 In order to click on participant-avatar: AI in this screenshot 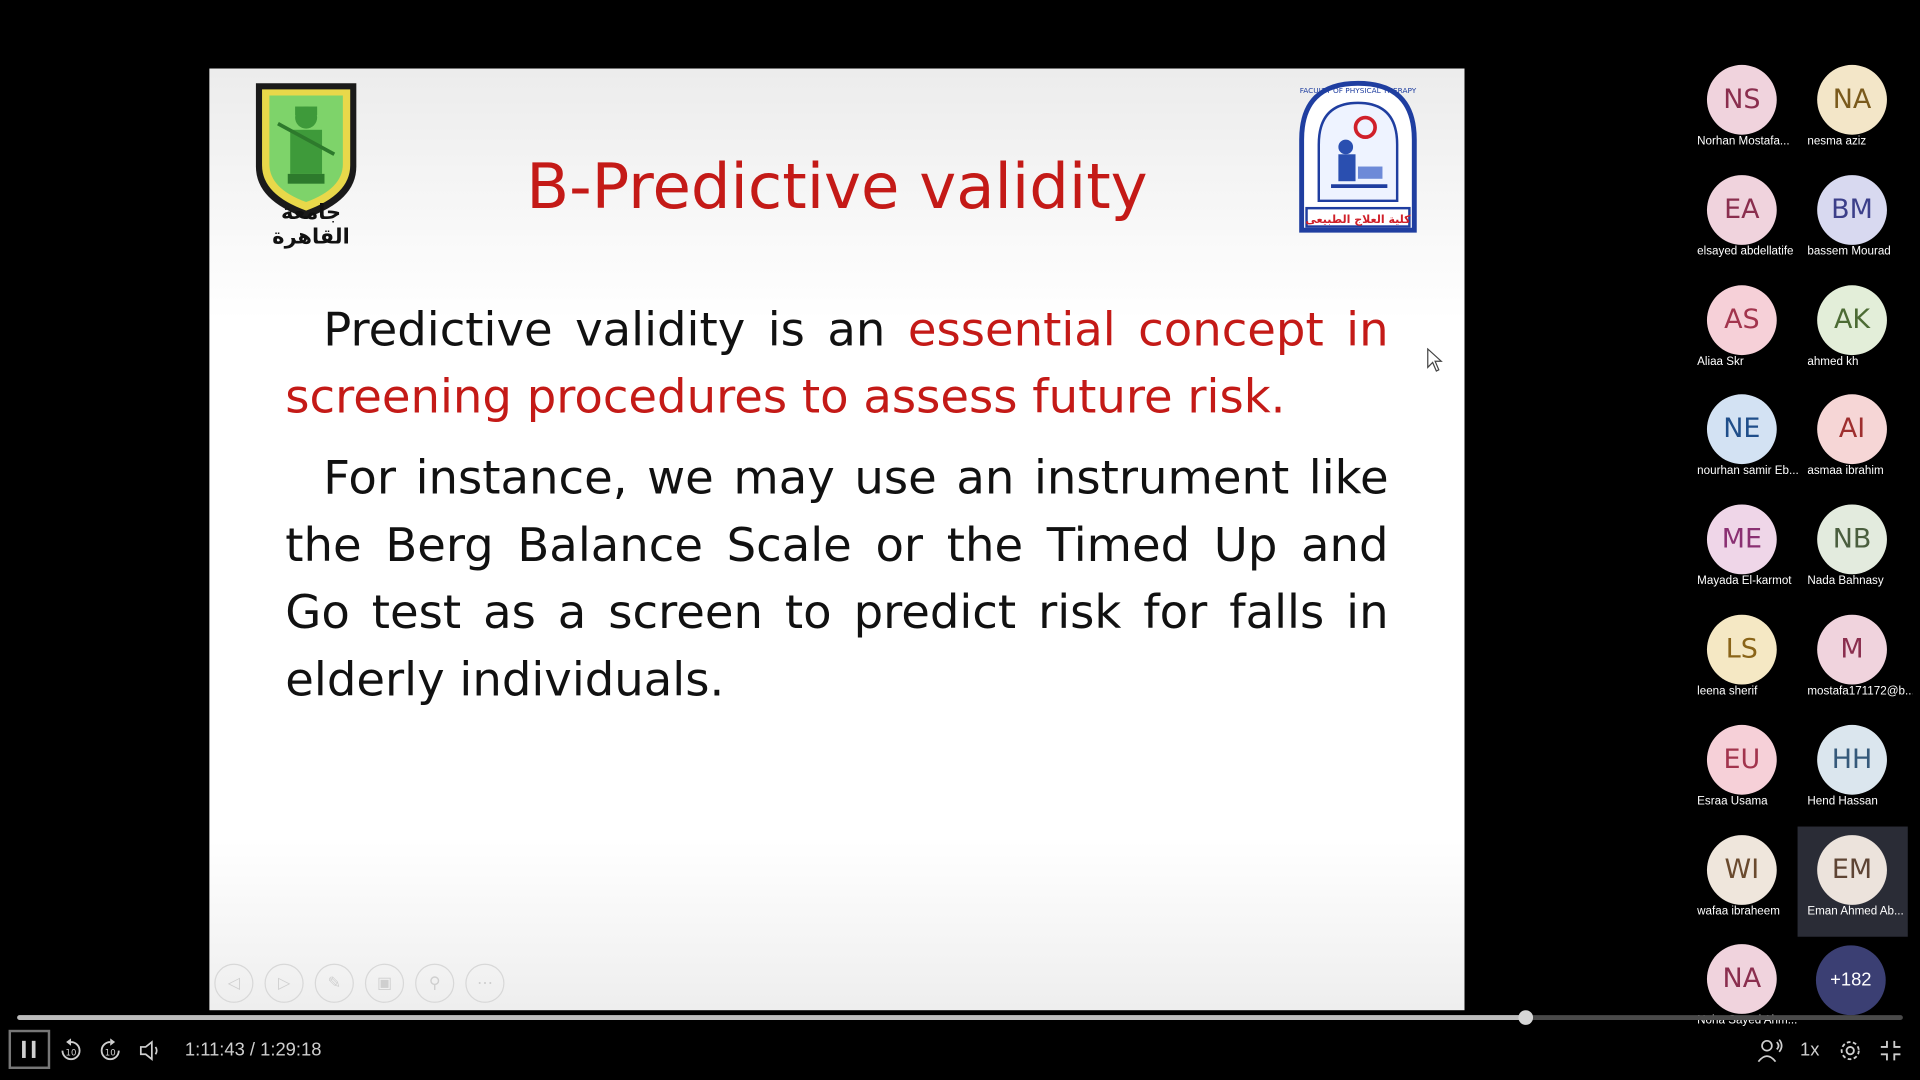, I will do `click(1852, 429)`.